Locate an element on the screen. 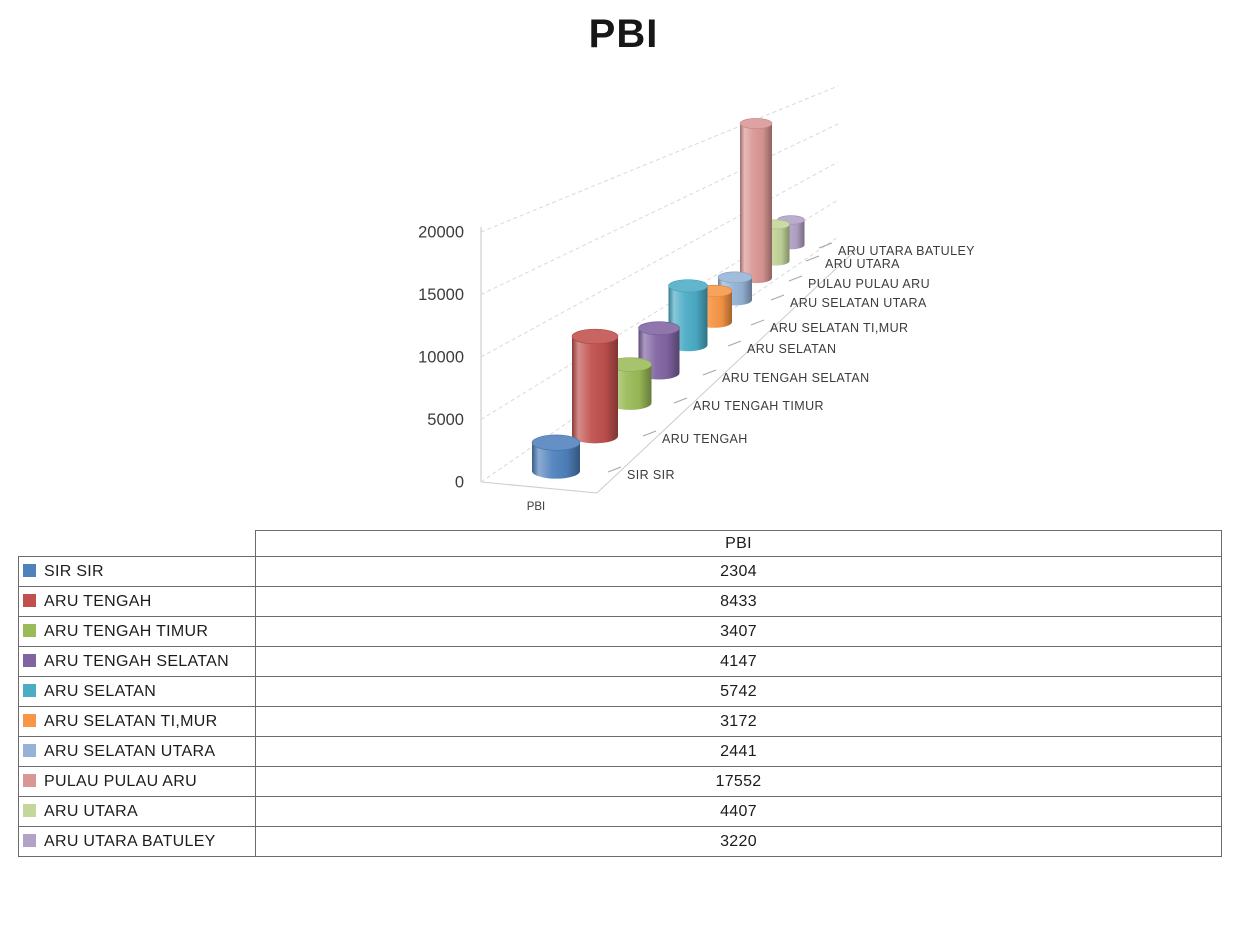 Image resolution: width=1247 pixels, height=945 pixels. category-axis-label: ARU SELATAN UTARA is located at coordinates (858, 303).